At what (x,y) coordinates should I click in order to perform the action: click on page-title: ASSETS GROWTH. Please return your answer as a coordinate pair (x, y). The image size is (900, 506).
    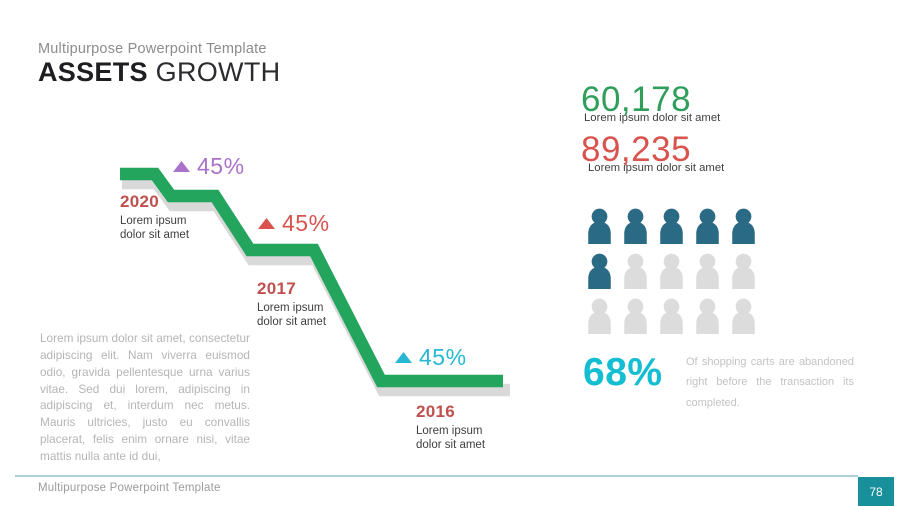
    Looking at the image, I should click on (159, 72).